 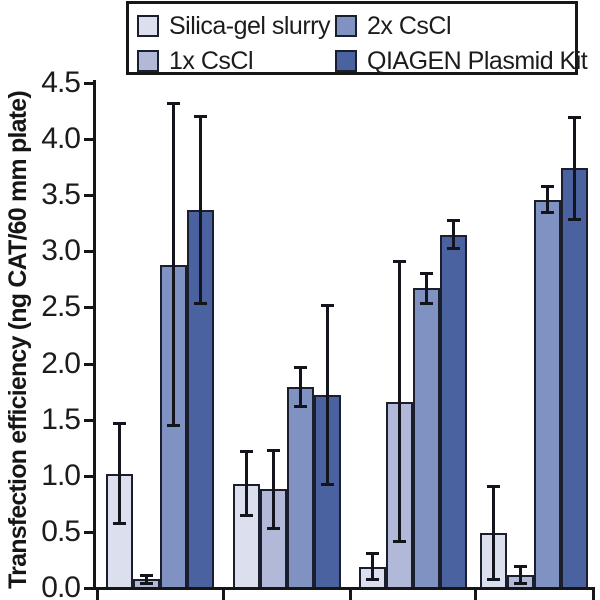 What do you see at coordinates (346, 61) in the screenshot?
I see `legend-swatch-qiagen-plasmid-kit` at bounding box center [346, 61].